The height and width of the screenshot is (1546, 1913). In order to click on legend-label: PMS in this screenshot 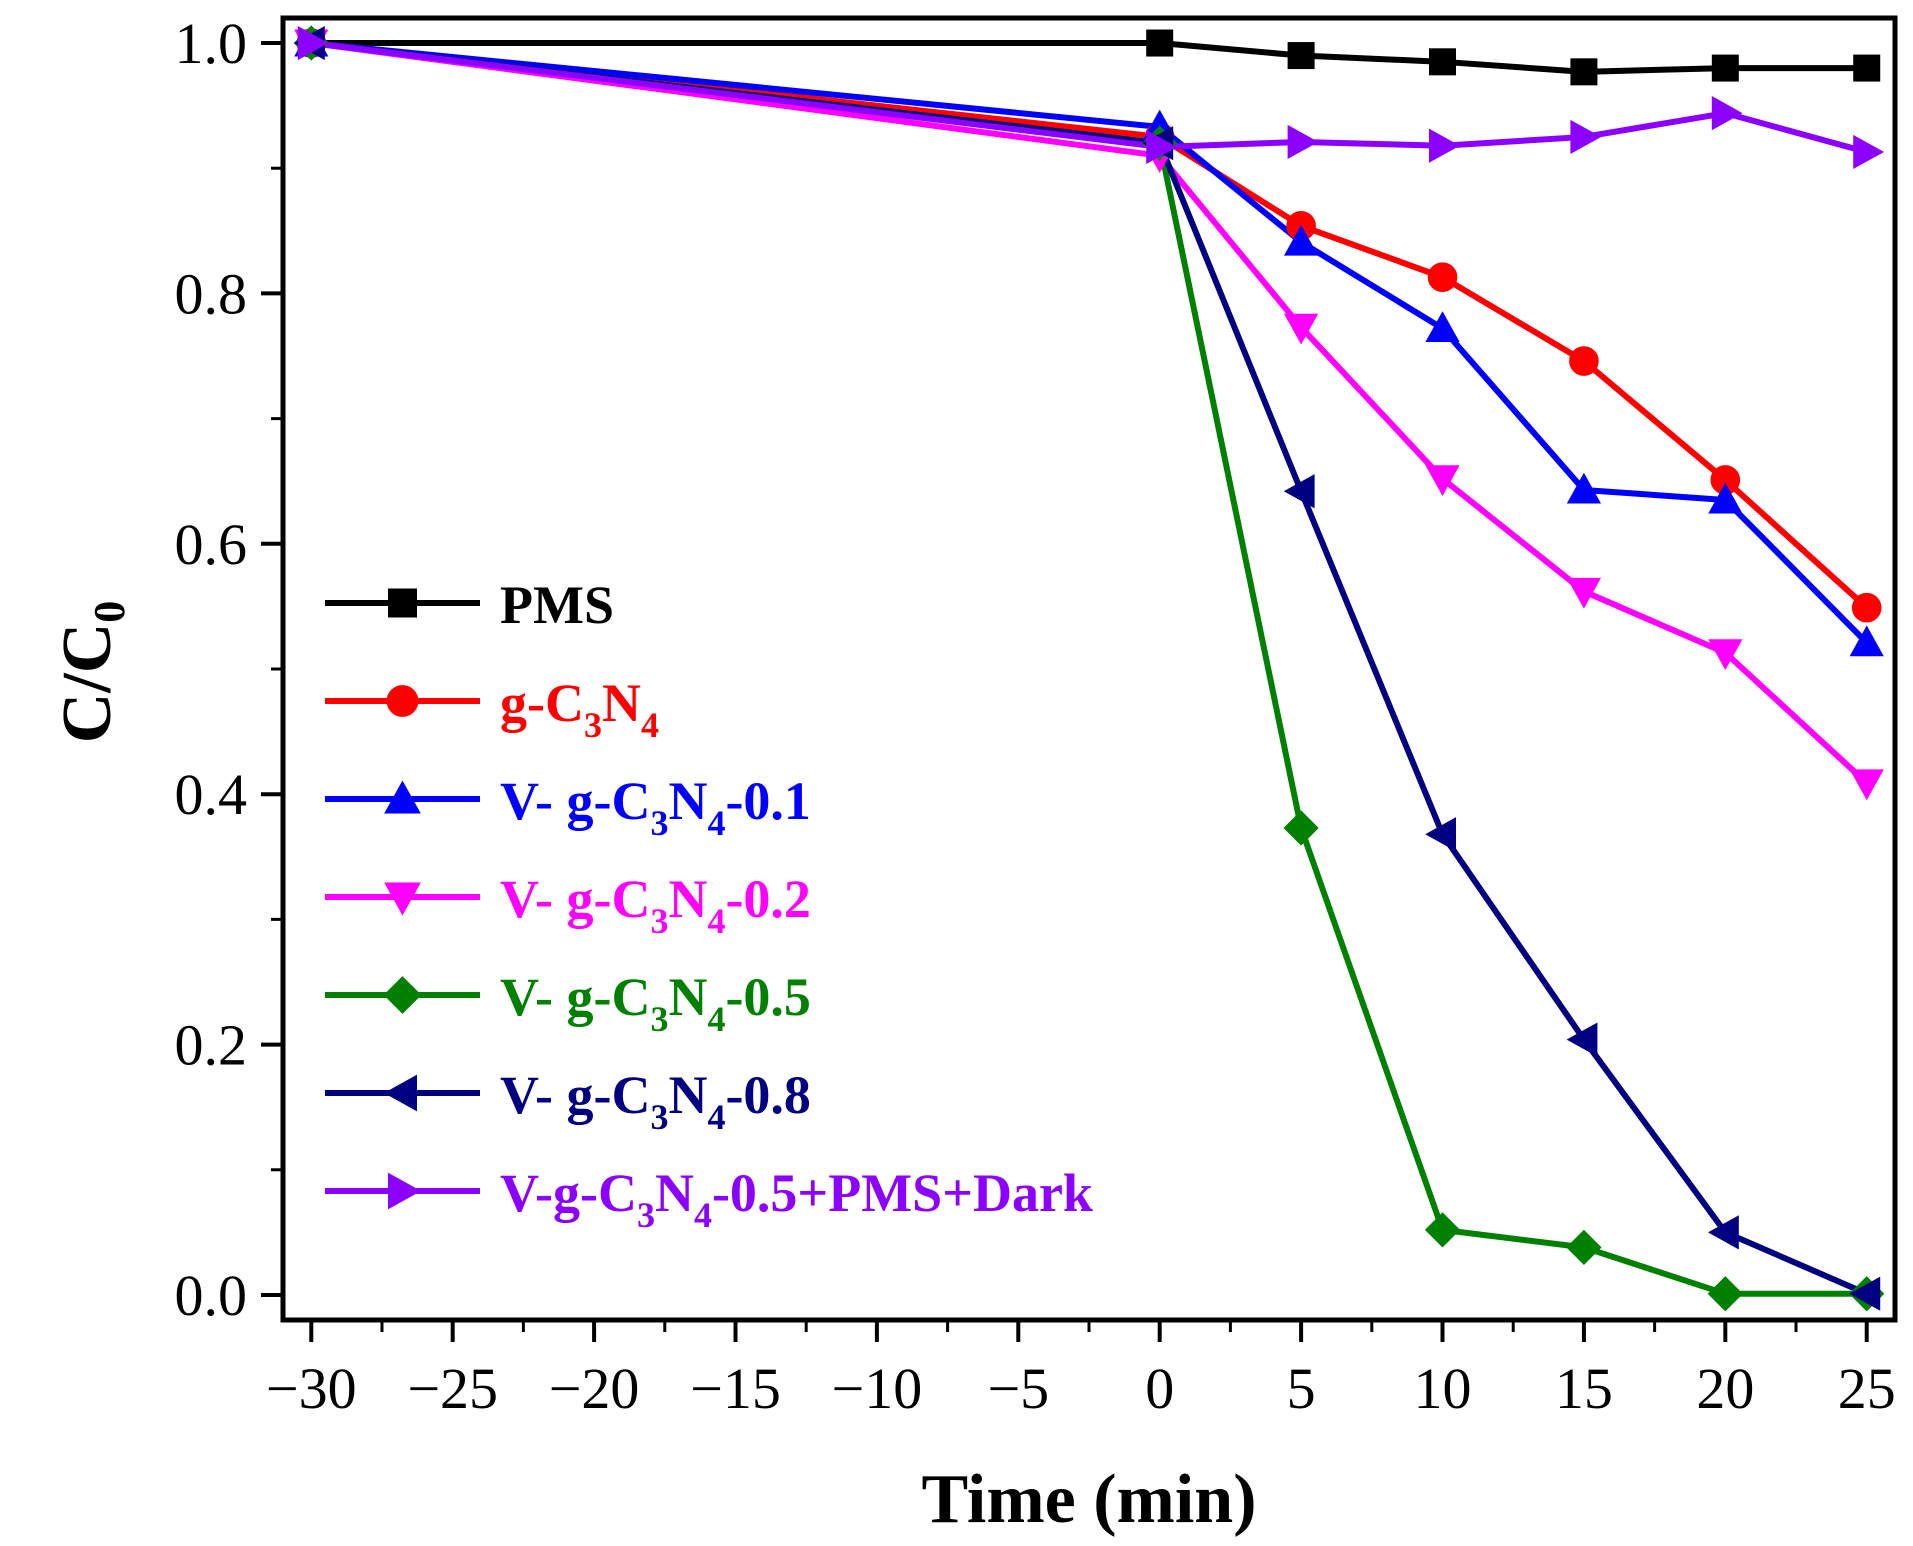, I will do `click(557, 605)`.